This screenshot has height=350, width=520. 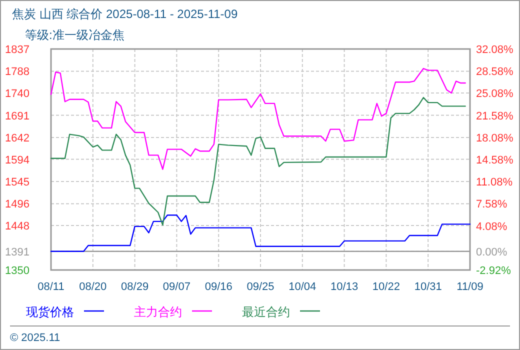 What do you see at coordinates (344, 287) in the screenshot?
I see `x-tick-label: 10/13` at bounding box center [344, 287].